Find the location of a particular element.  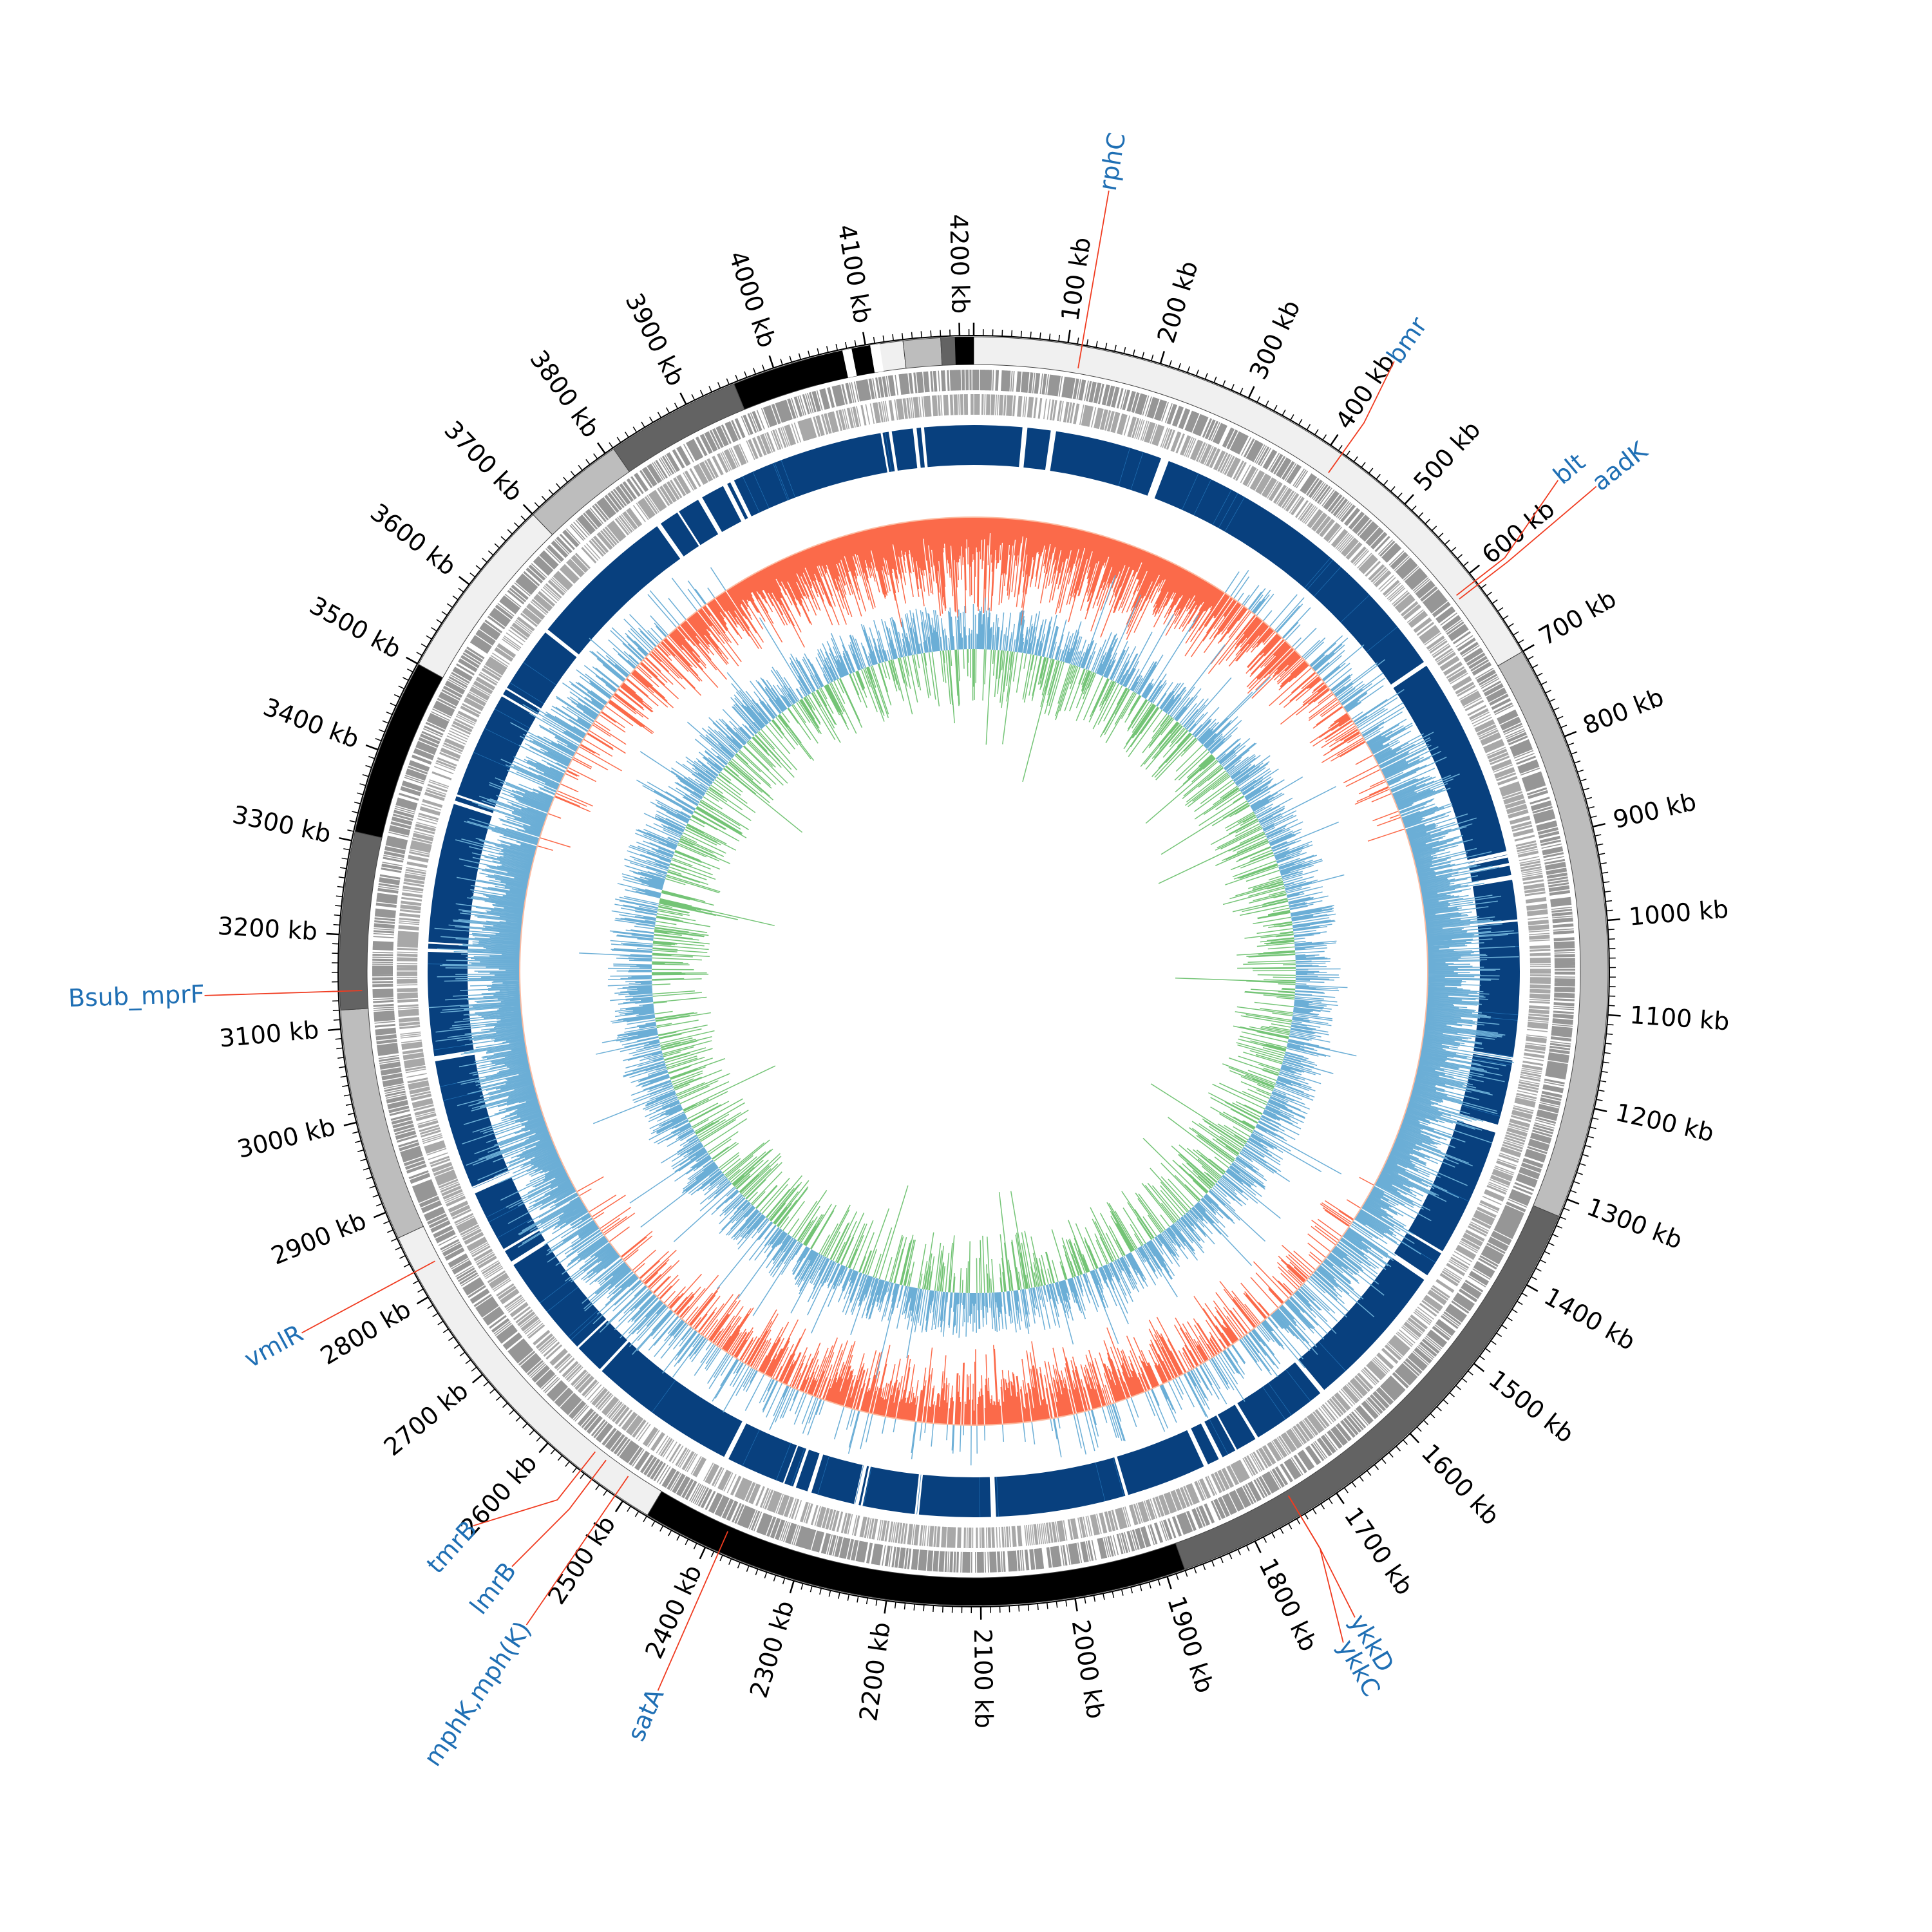

tick-label: 2700 kb is located at coordinates (427, 1418).